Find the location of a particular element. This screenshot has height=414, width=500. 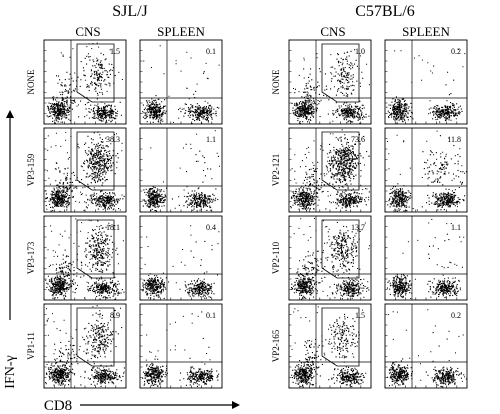

spleen-dot-plot-panel: 0.4 is located at coordinates (181, 258).